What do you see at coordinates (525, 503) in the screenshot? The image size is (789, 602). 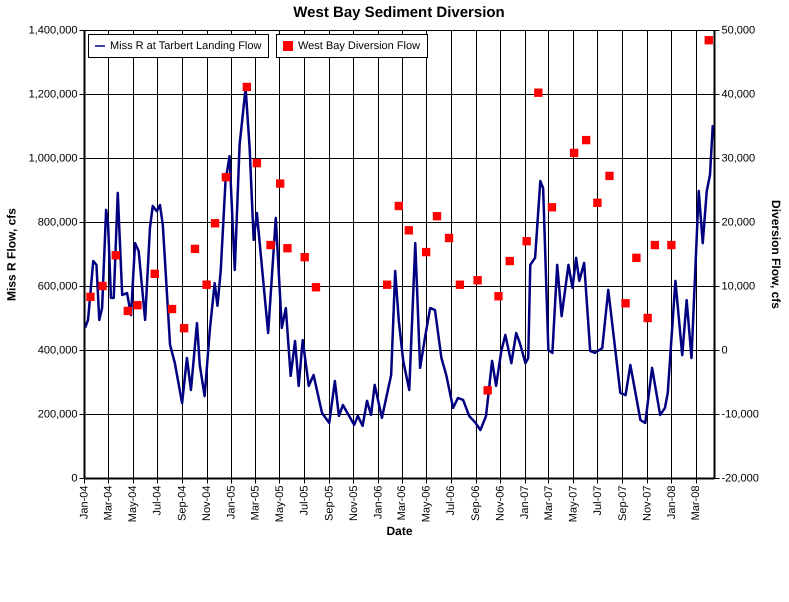 I see `x-tick-label: Jan-07` at bounding box center [525, 503].